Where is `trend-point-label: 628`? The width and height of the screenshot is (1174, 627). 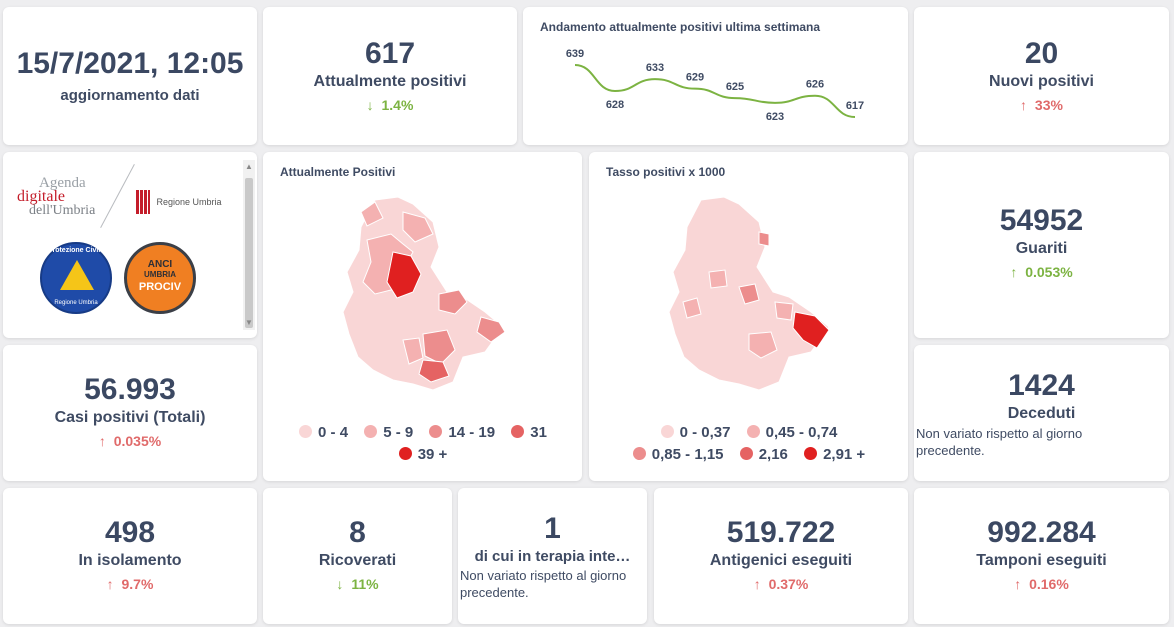
trend-point-label: 628 is located at coordinates (615, 105).